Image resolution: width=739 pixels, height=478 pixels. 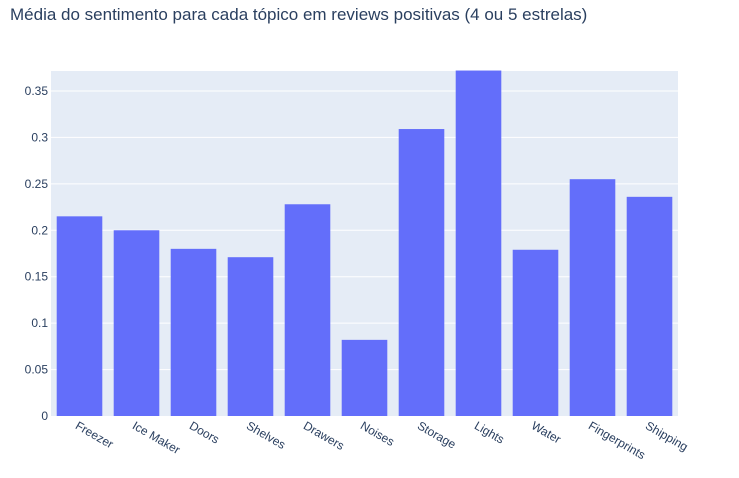 What do you see at coordinates (266, 434) in the screenshot?
I see `x-tick-label: Shelves` at bounding box center [266, 434].